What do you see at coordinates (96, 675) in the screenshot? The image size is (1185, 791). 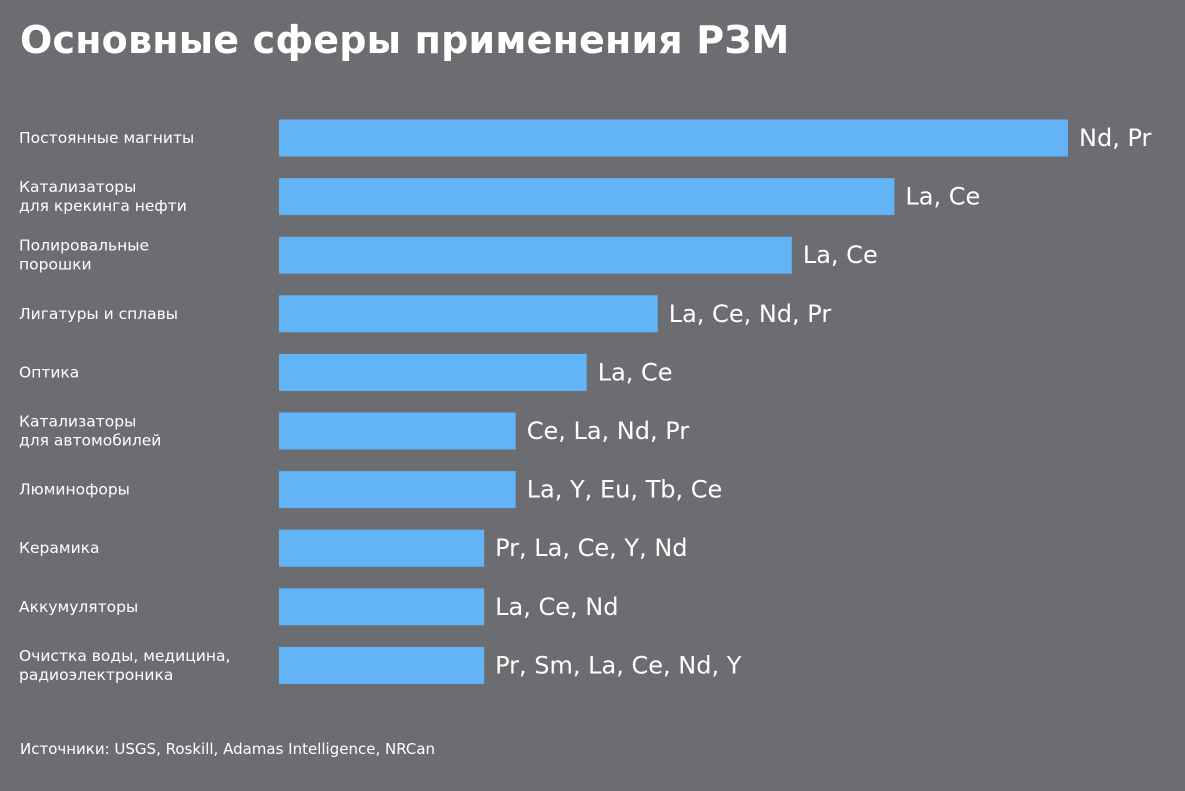 I see `category-label-line: радиоэлектроника` at bounding box center [96, 675].